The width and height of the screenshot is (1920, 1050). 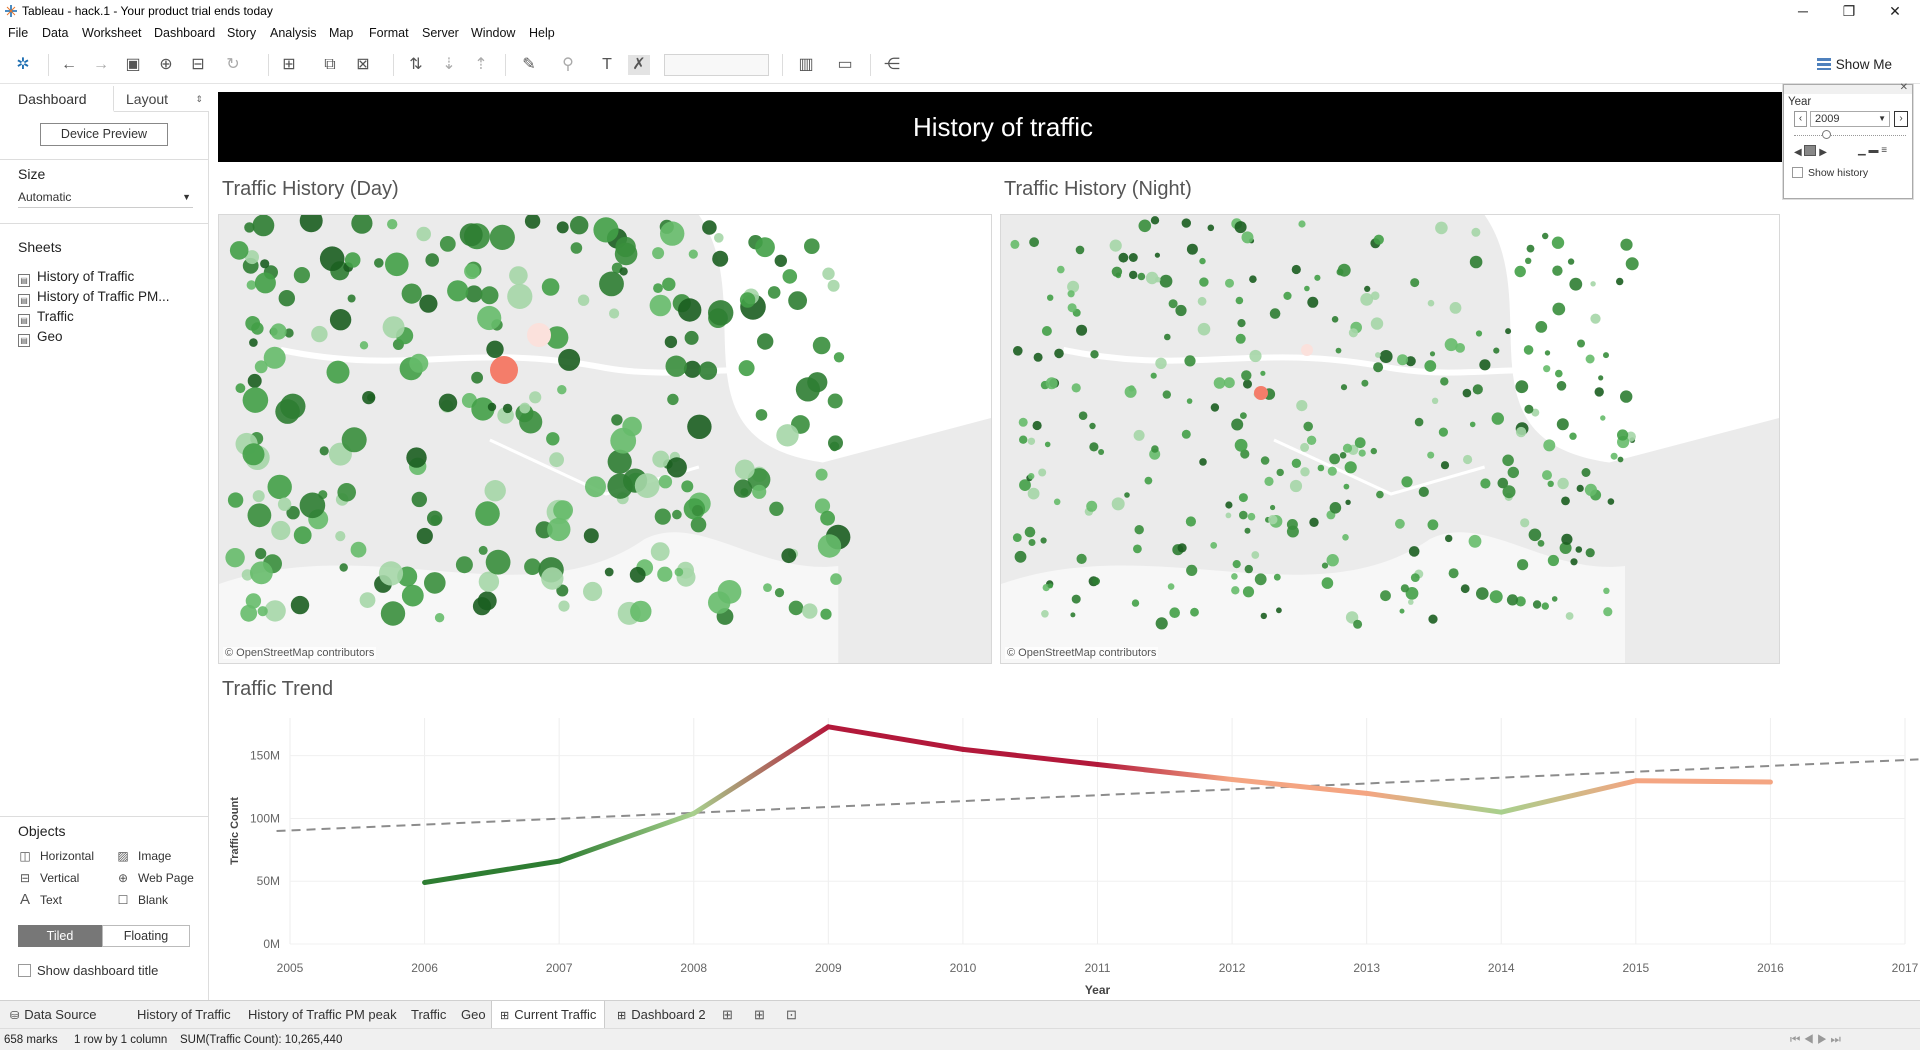 I want to click on show-title-checkbox: Show dashboard title, so click(x=88, y=970).